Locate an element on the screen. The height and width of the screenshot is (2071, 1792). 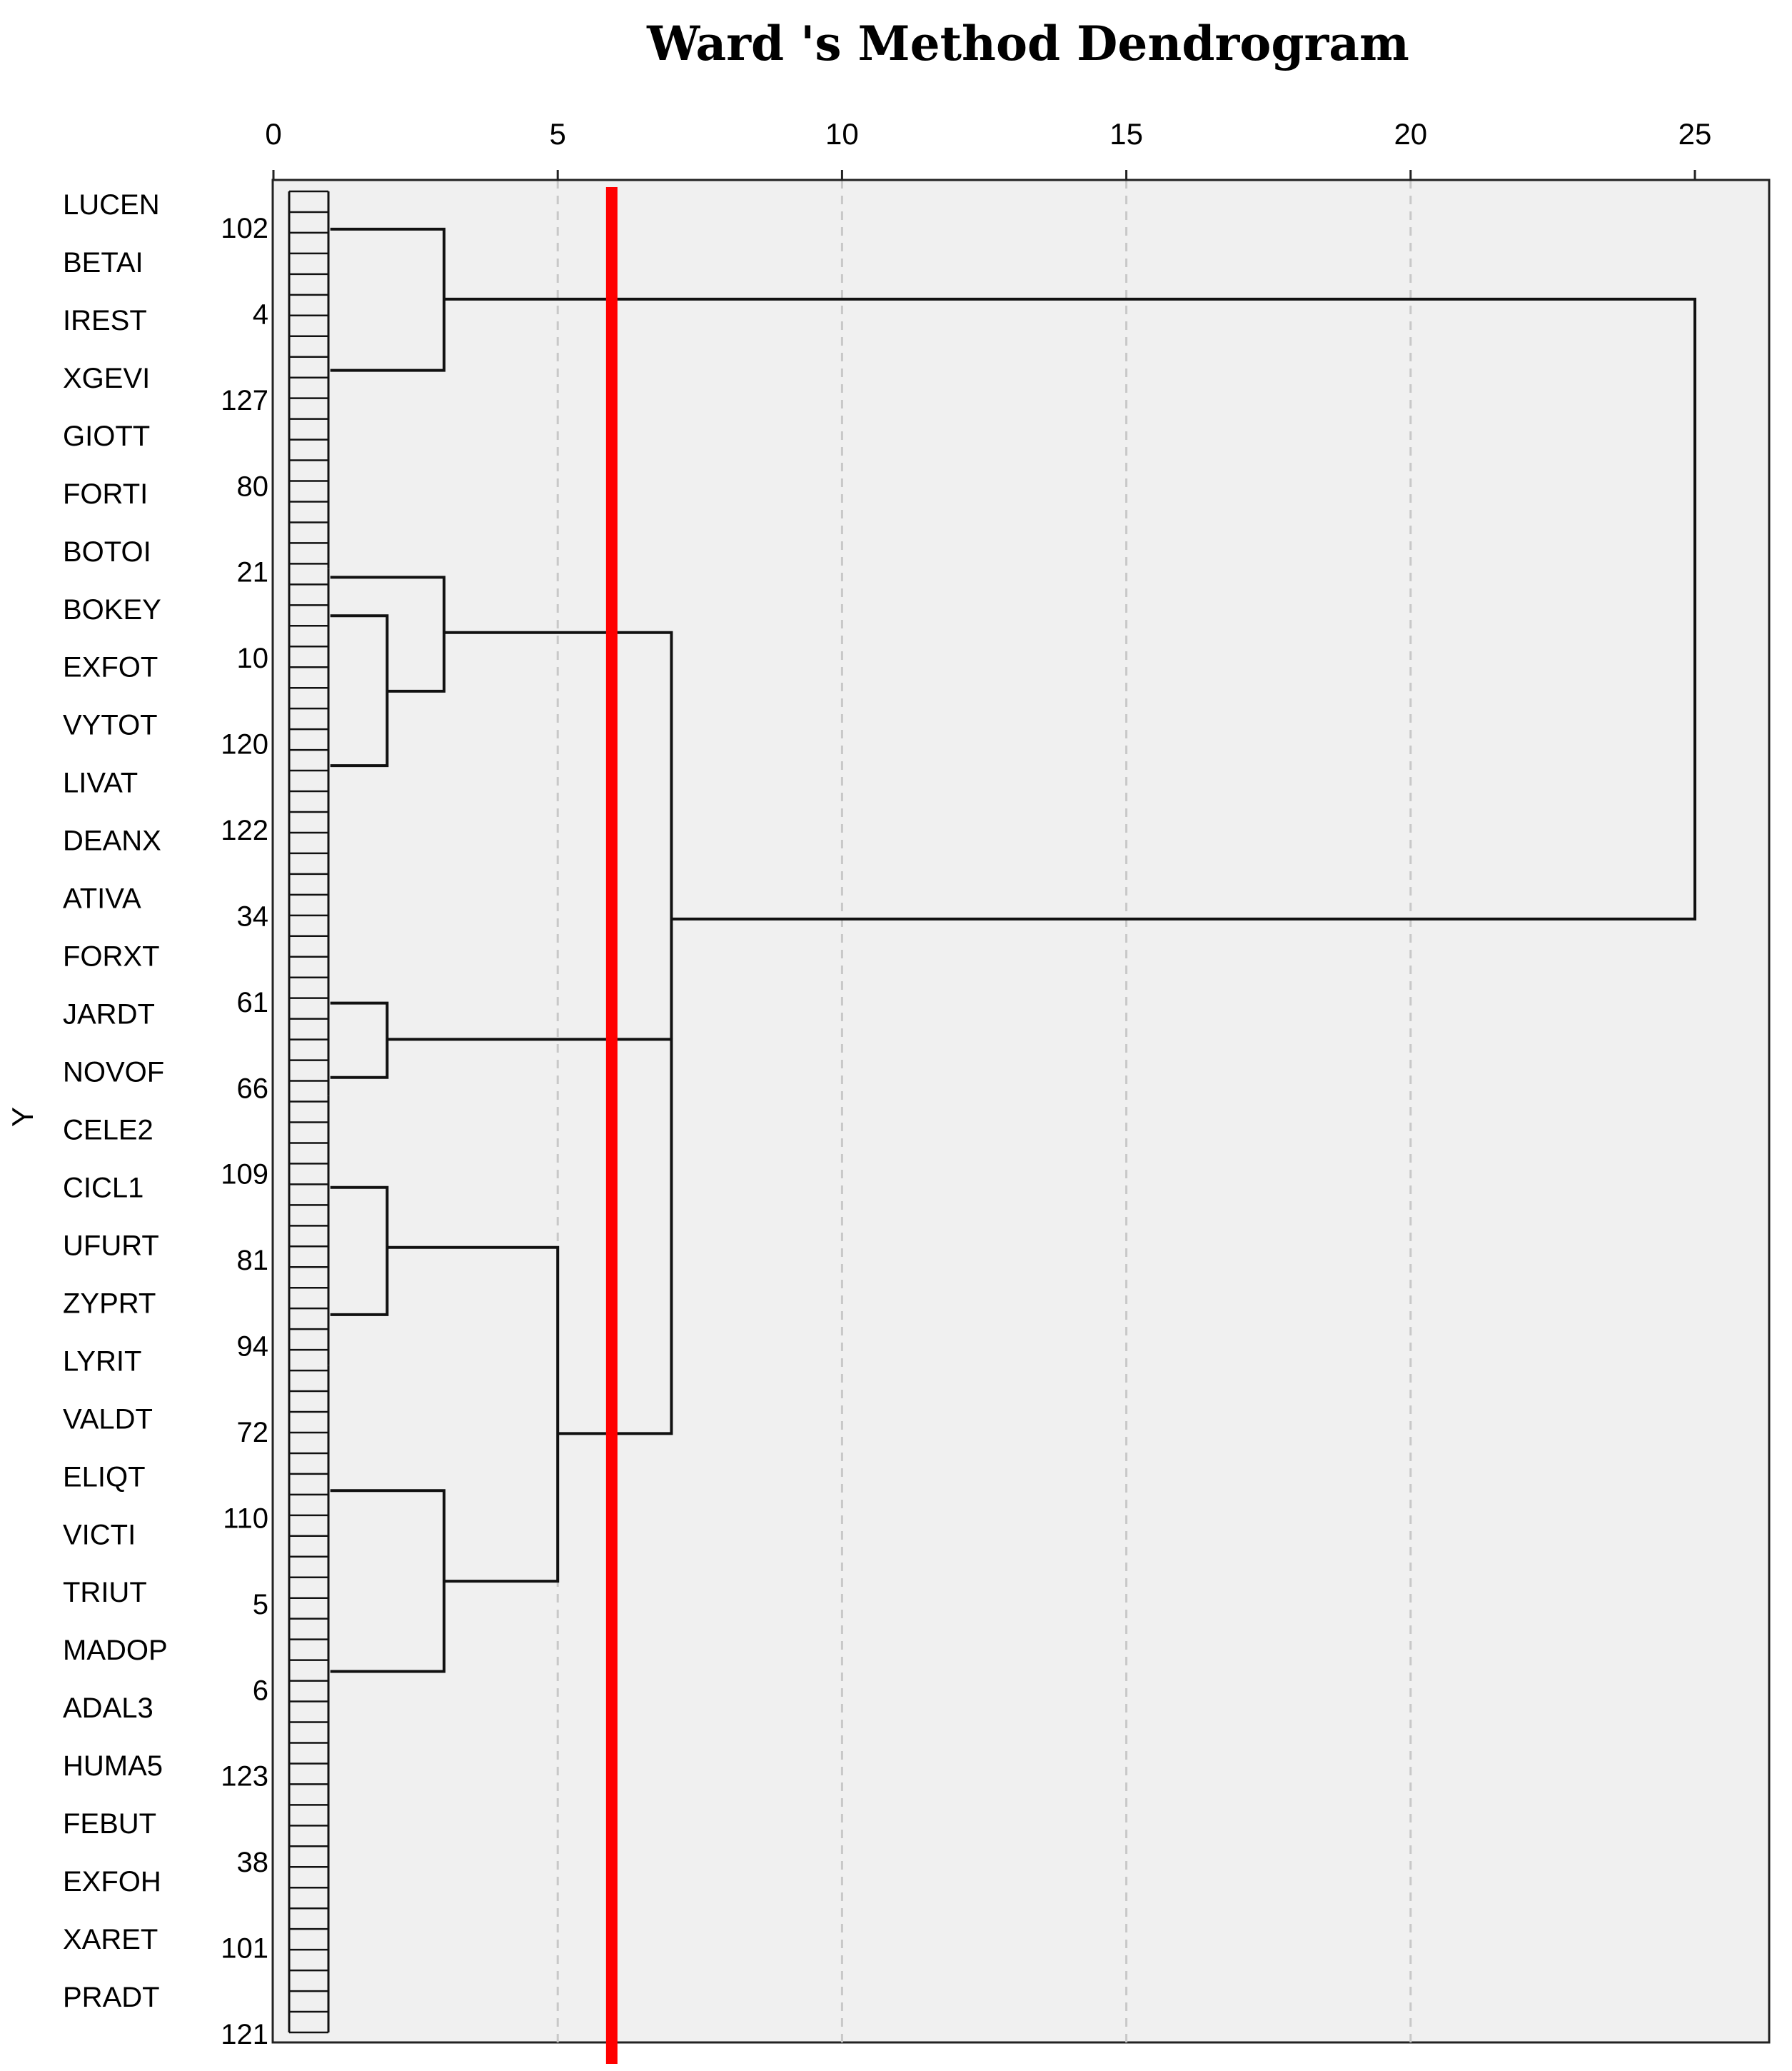
x-tick-label: 25 is located at coordinates (1695, 134).